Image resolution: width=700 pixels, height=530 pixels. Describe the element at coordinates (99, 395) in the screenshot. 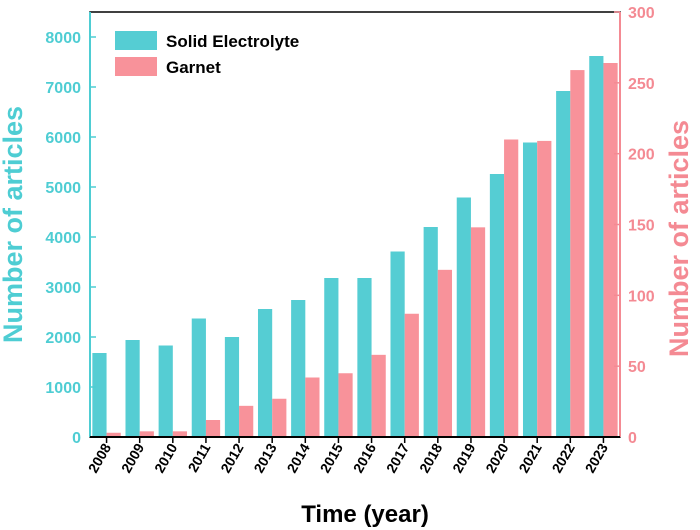

I see `bar-solid-electrolyte-2008` at that location.